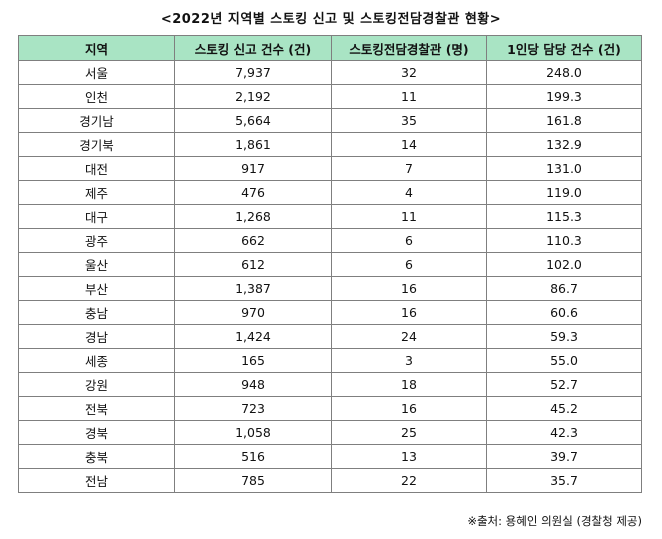  I want to click on table-row: 인천 2,192 11 199.3, so click(330, 96).